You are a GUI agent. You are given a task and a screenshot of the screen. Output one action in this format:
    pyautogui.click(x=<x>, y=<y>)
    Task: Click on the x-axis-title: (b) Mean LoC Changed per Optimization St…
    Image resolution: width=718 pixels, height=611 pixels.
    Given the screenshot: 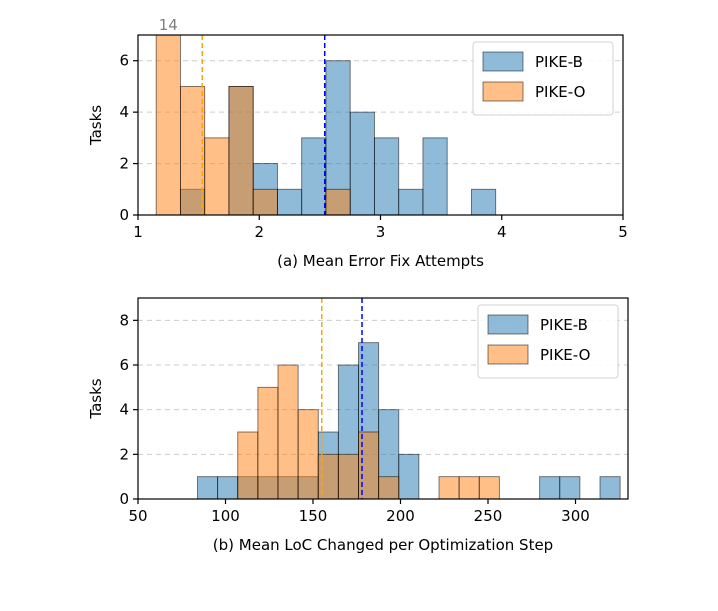 What is the action you would take?
    pyautogui.click(x=383, y=545)
    